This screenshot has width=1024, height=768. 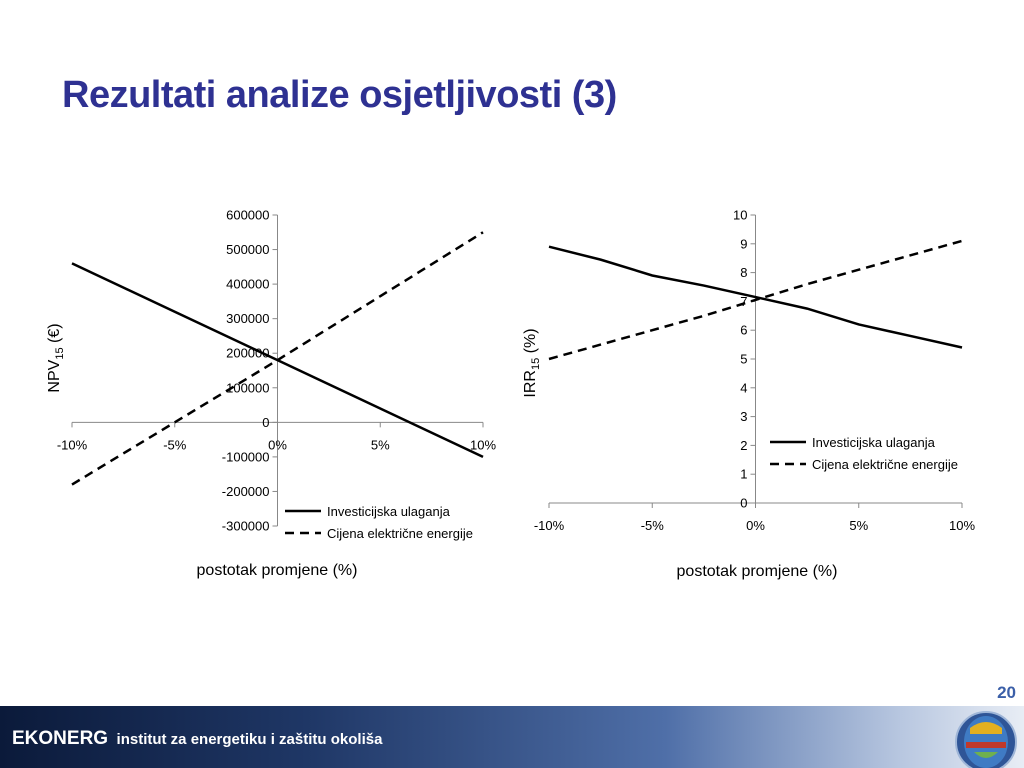 I want to click on y-axis-label-unit: (€), so click(x=54, y=335).